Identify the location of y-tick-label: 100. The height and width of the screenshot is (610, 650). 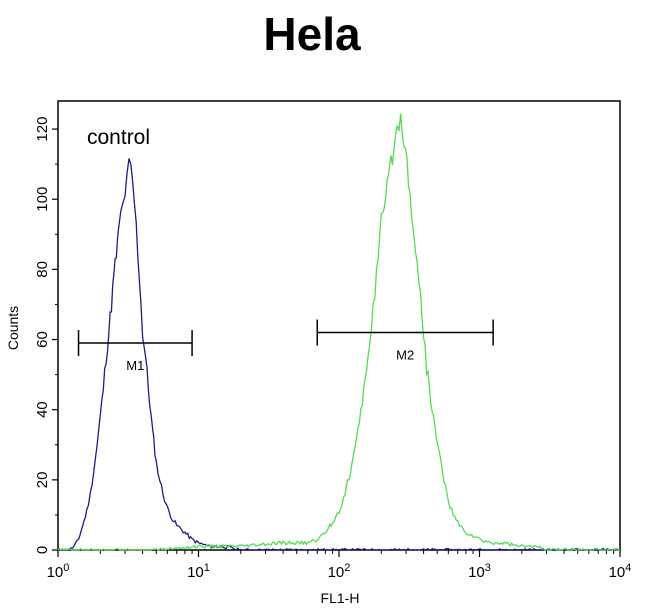
(42, 199).